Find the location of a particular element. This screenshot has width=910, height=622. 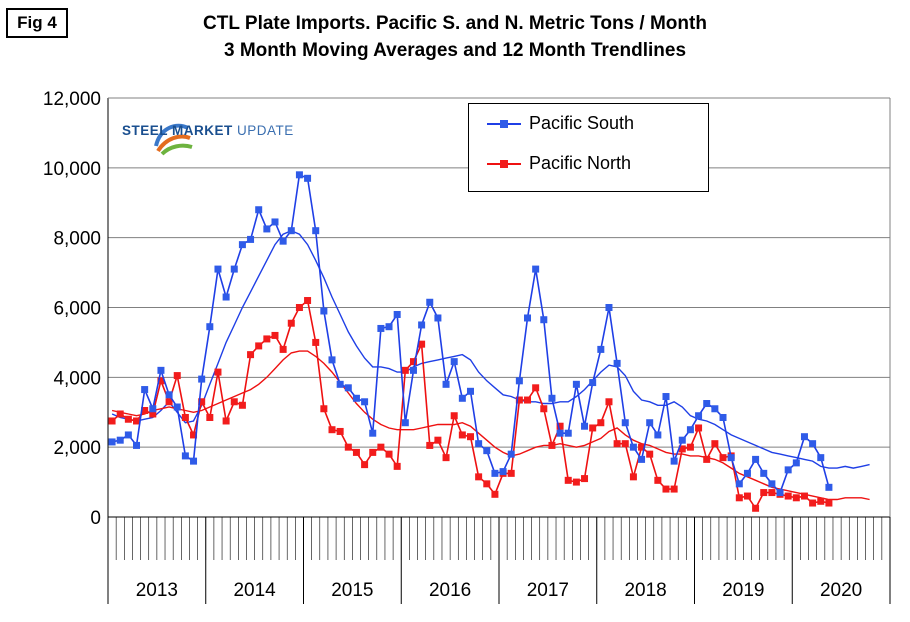

legend-item-pacific-south: Pacific South is located at coordinates (588, 124).